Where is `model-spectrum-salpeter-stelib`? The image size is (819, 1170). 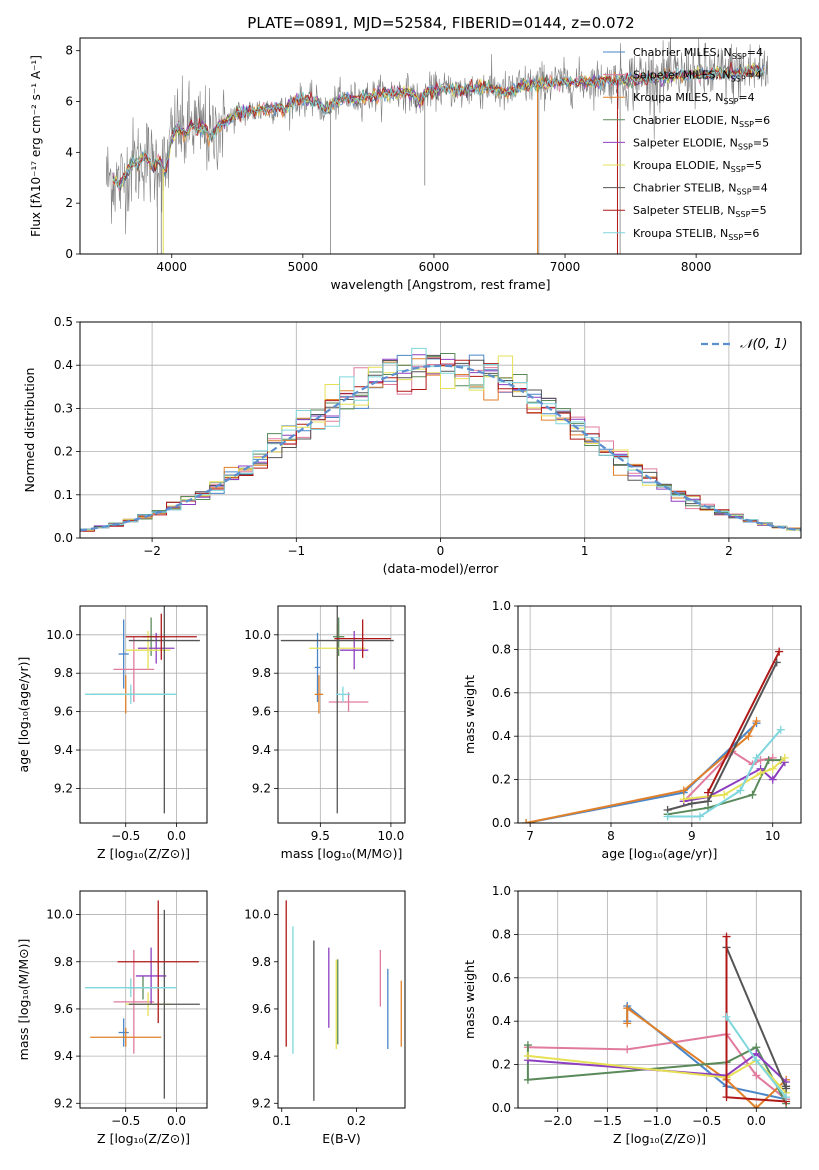
model-spectrum-salpeter-stelib is located at coordinates (438, 124).